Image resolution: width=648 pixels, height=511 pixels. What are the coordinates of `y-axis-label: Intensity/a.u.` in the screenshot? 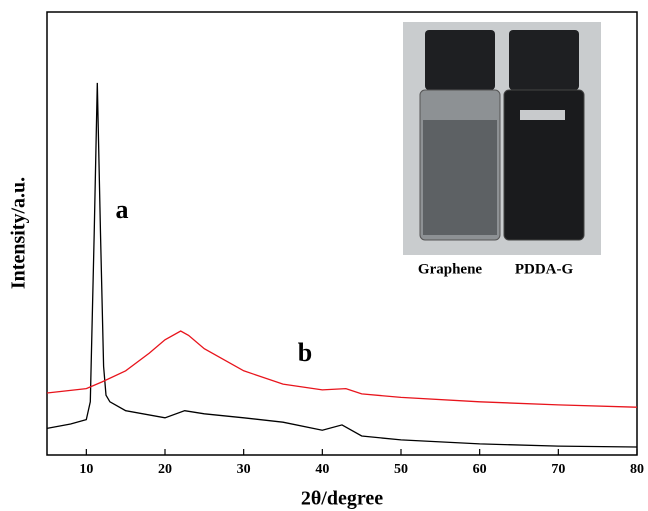 It's located at (19, 233).